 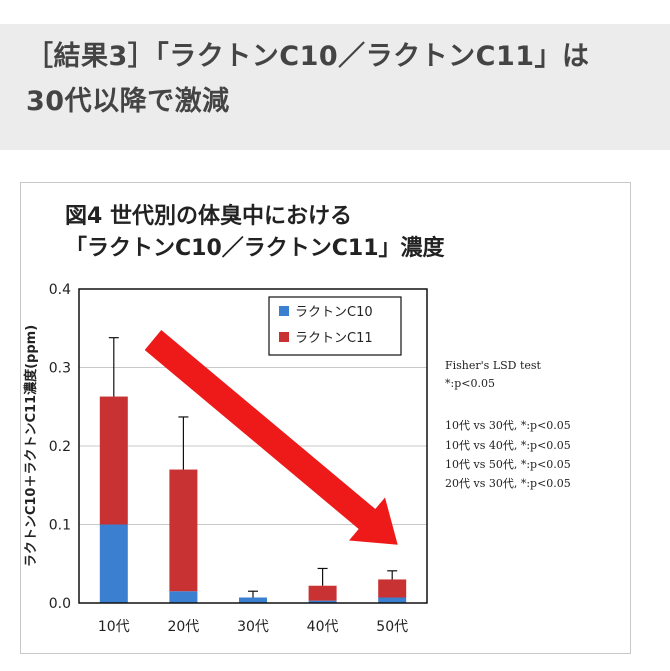 I want to click on stat-annotation: *:p<0.05, so click(x=470, y=383).